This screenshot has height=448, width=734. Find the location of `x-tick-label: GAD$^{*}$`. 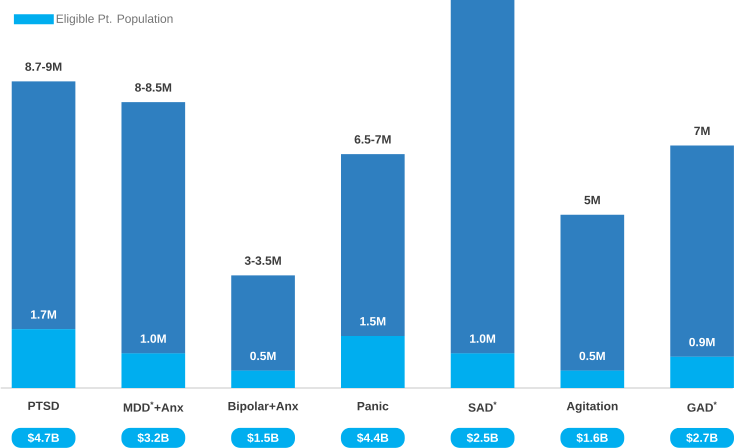

x-tick-label: GAD$^{*}$ is located at coordinates (702, 407).